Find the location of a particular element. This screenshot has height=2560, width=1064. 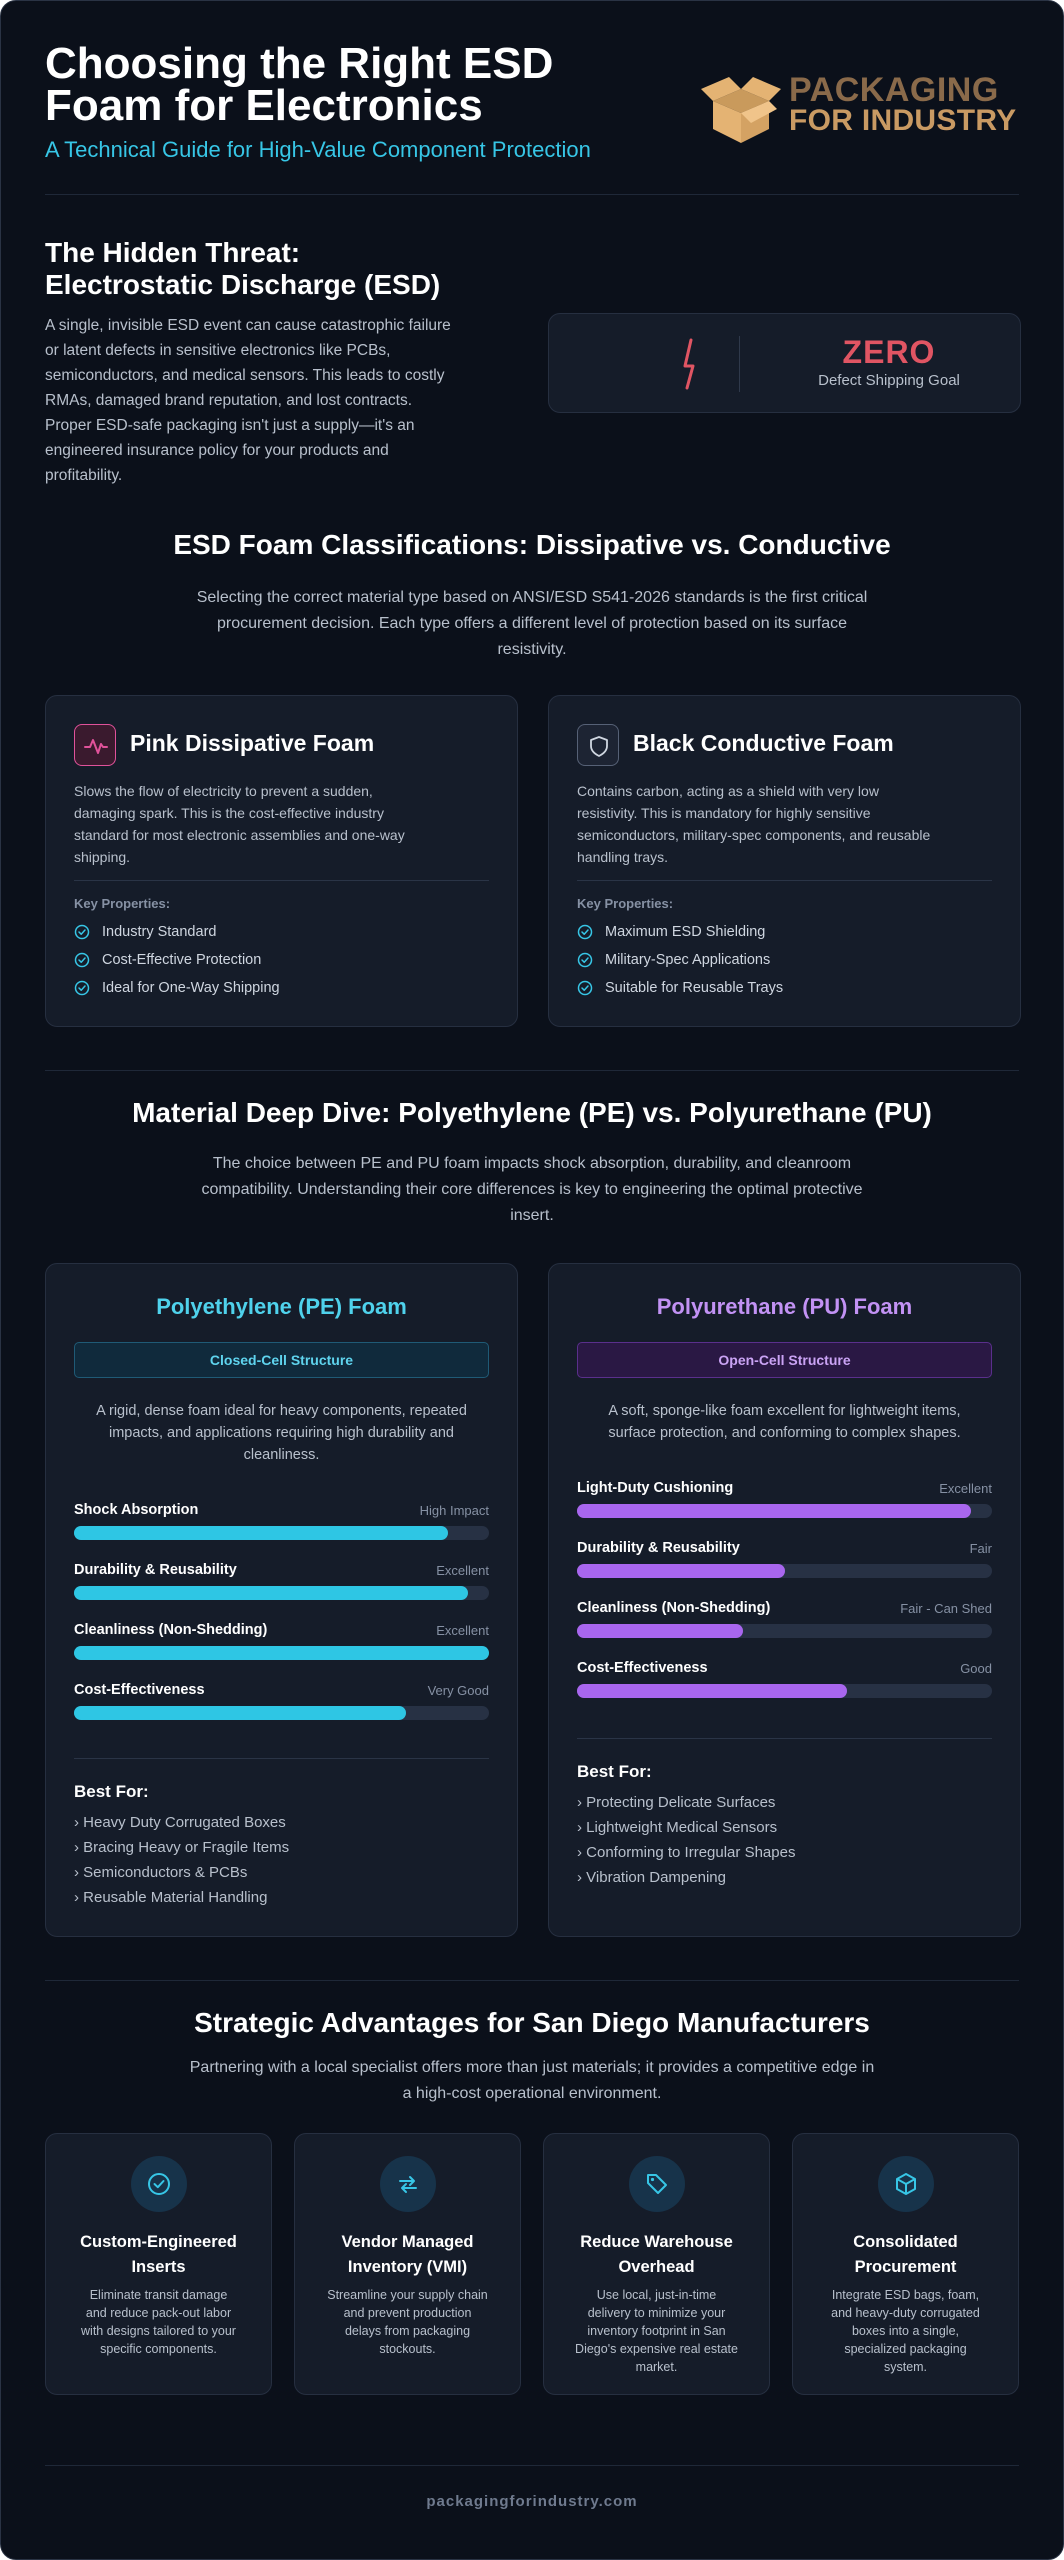

property-label: Cost-Effective Protection is located at coordinates (182, 960).